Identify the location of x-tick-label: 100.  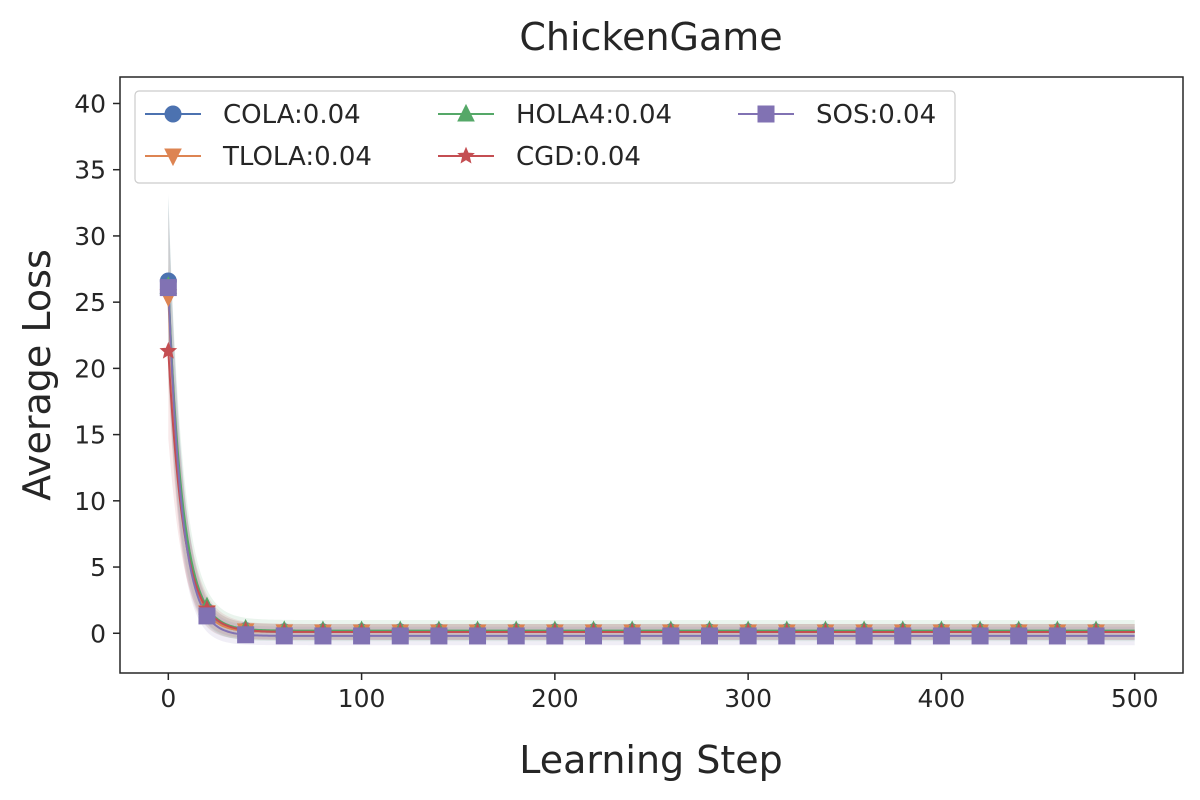
(362, 698).